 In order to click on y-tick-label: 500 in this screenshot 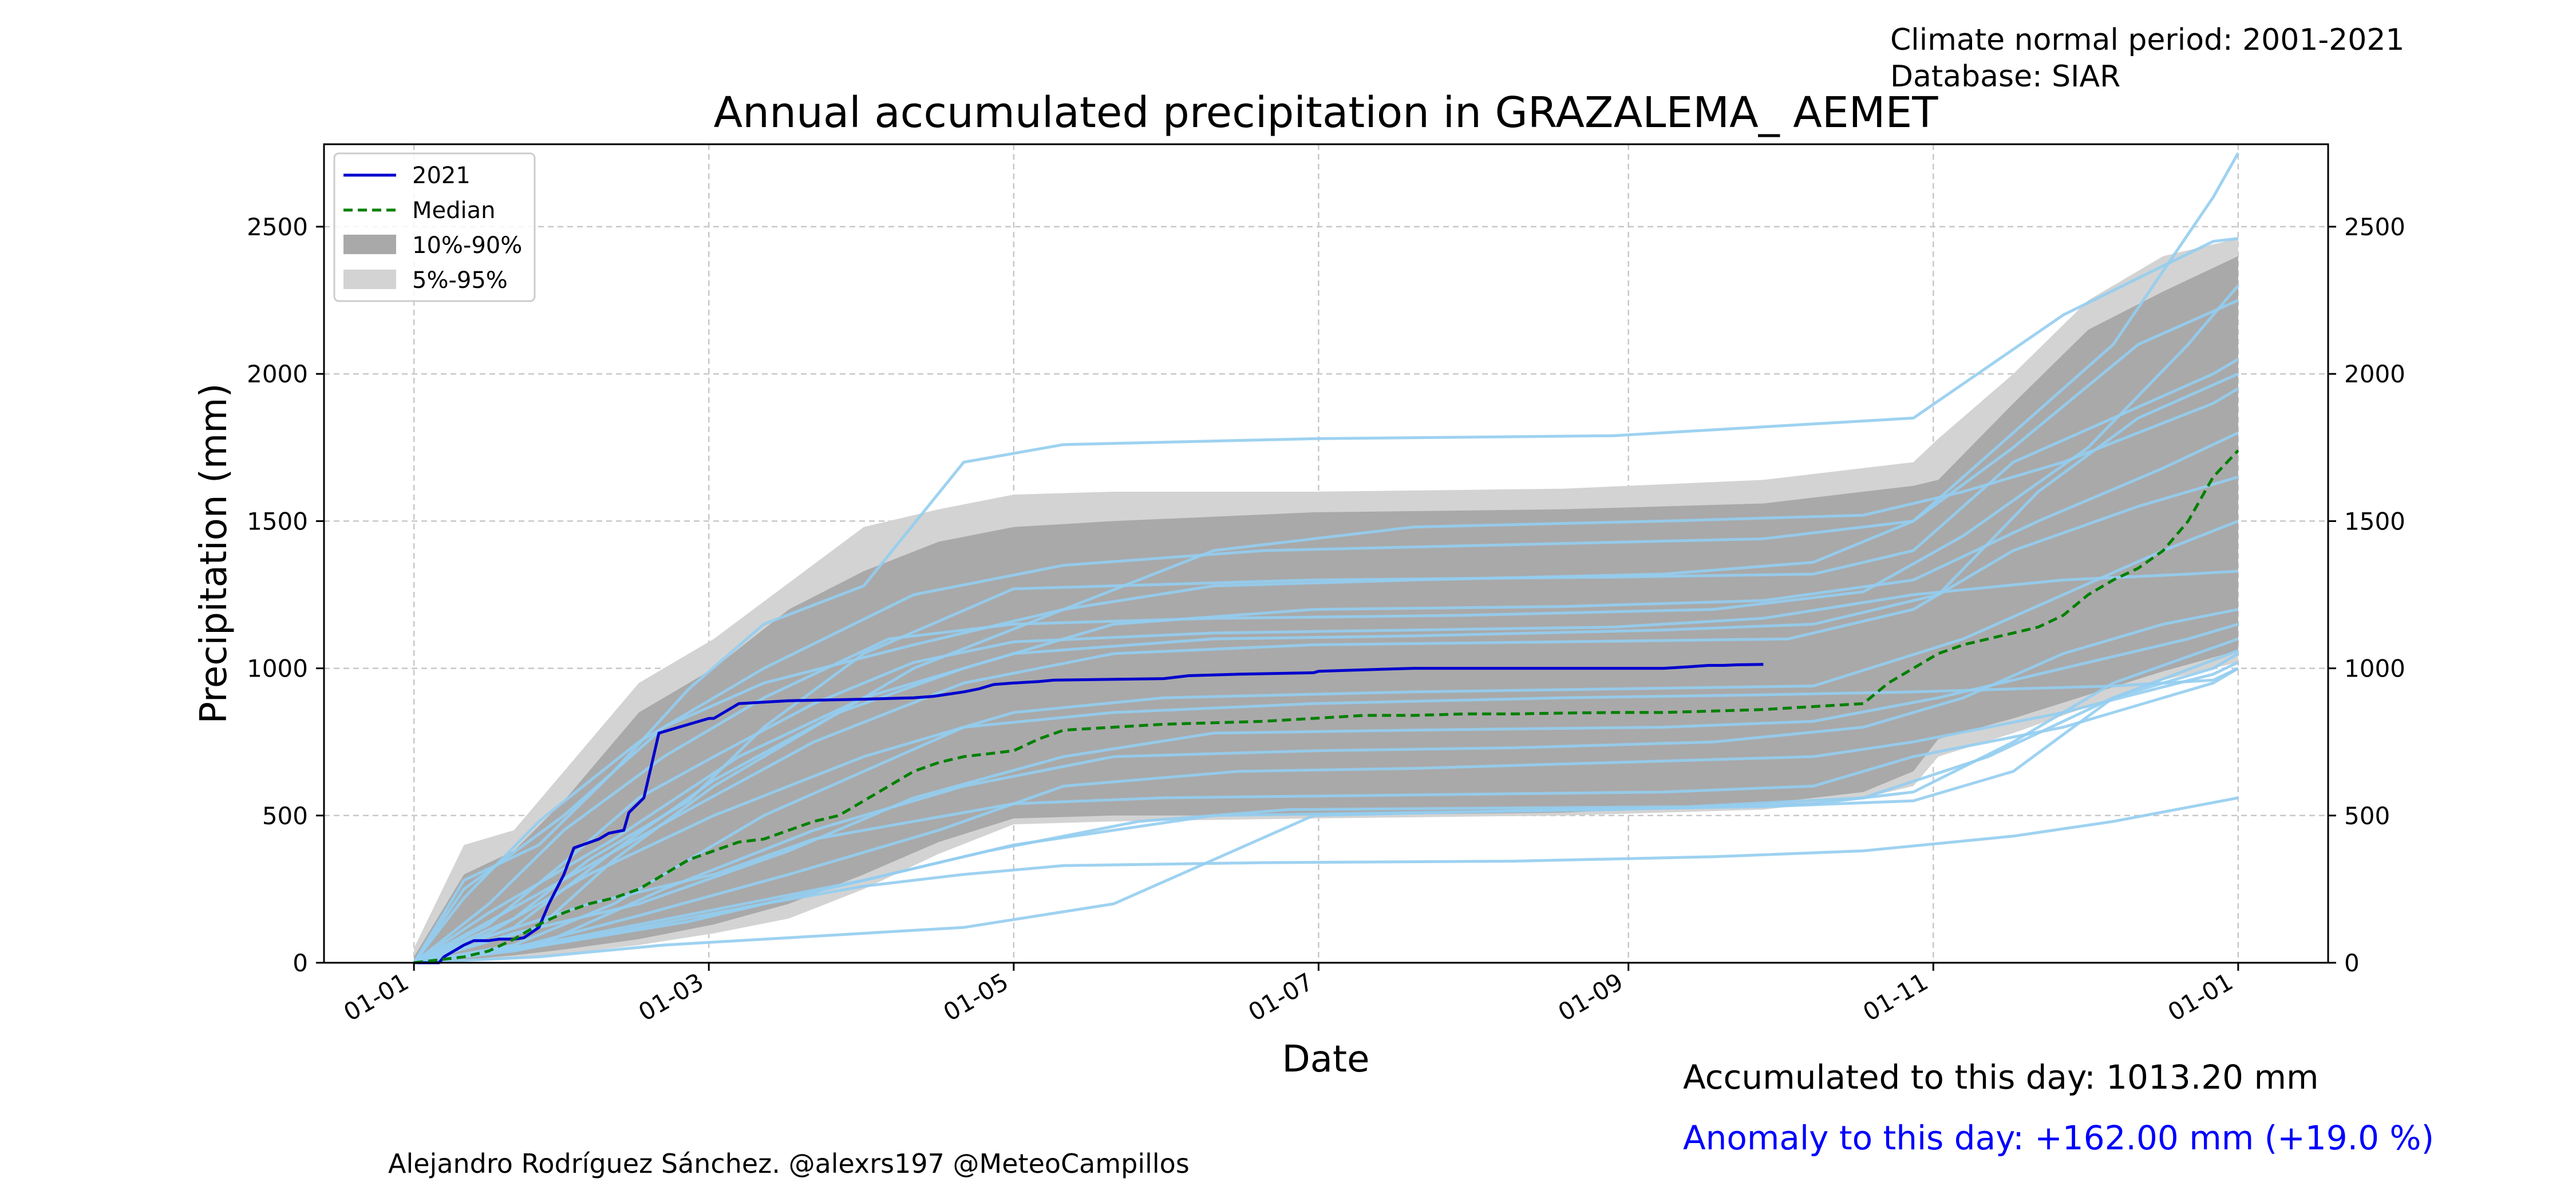, I will do `click(285, 816)`.